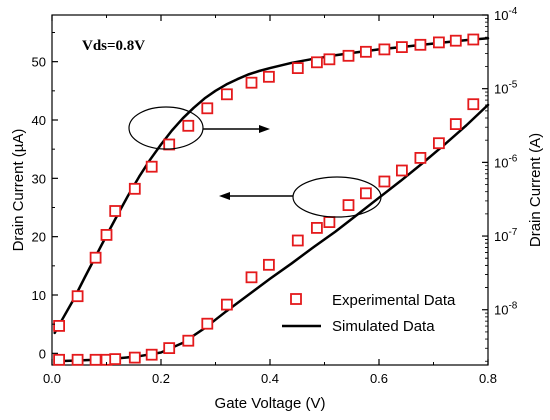 This screenshot has width=550, height=420. What do you see at coordinates (264, 129) in the screenshot?
I see `right-arrowhead` at bounding box center [264, 129].